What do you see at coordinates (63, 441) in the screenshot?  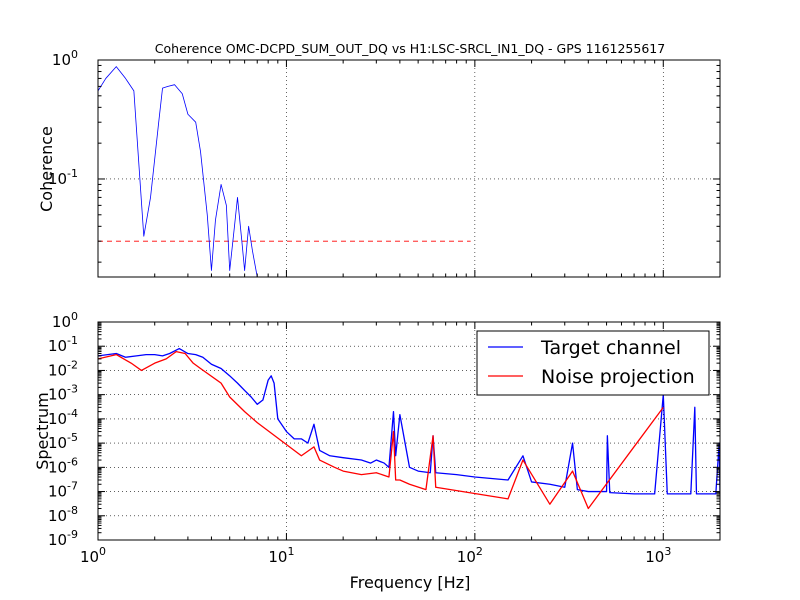 I see `spectrum-ytick-label: 10⁻⁵` at bounding box center [63, 441].